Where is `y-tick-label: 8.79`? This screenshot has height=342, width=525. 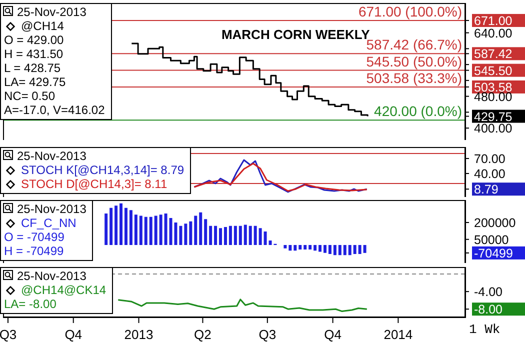 y-tick-label: 8.79 is located at coordinates (486, 189).